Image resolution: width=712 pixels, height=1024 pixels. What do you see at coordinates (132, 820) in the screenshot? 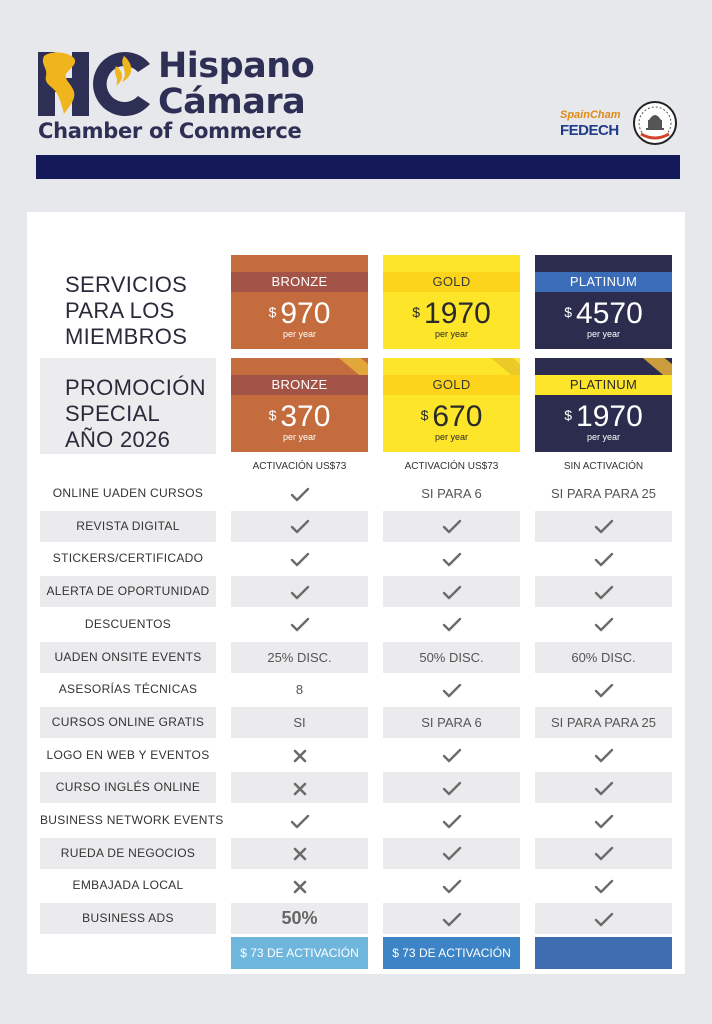
I see `feature-name: BUSINESS NETWORK EVENTS` at bounding box center [132, 820].